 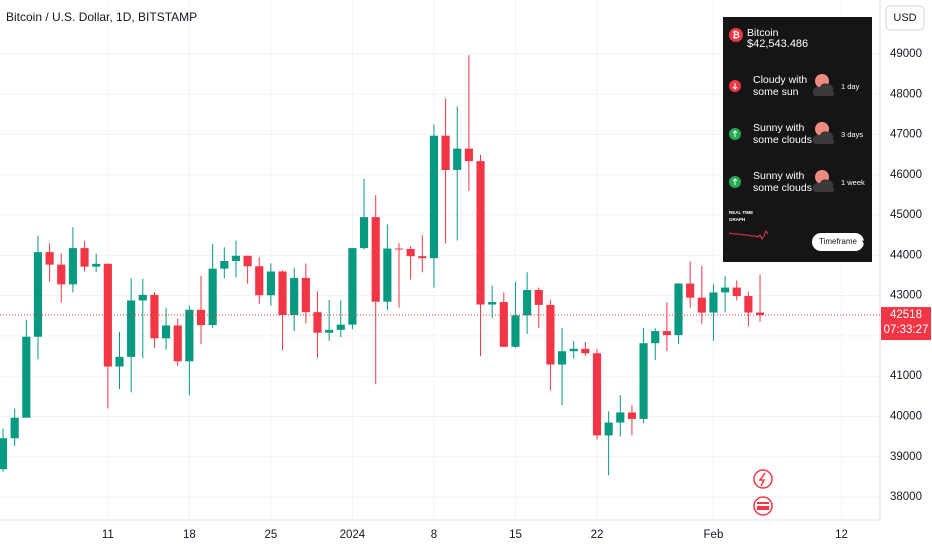 What do you see at coordinates (906, 175) in the screenshot?
I see `y-tick-label: 46000` at bounding box center [906, 175].